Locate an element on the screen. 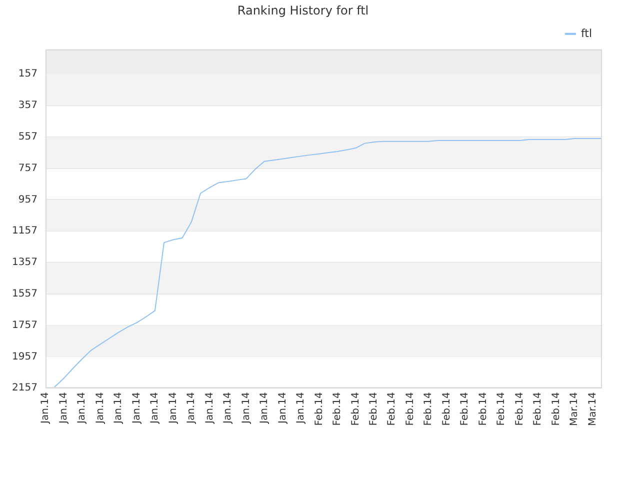  y-tick-label: 957 is located at coordinates (28, 200).